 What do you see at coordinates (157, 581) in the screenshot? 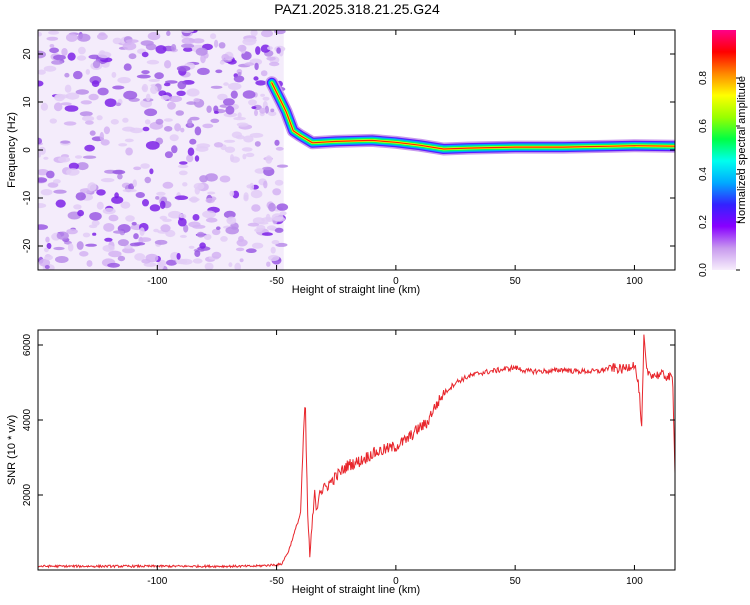
I see `x-tick-label: -100` at bounding box center [157, 581].